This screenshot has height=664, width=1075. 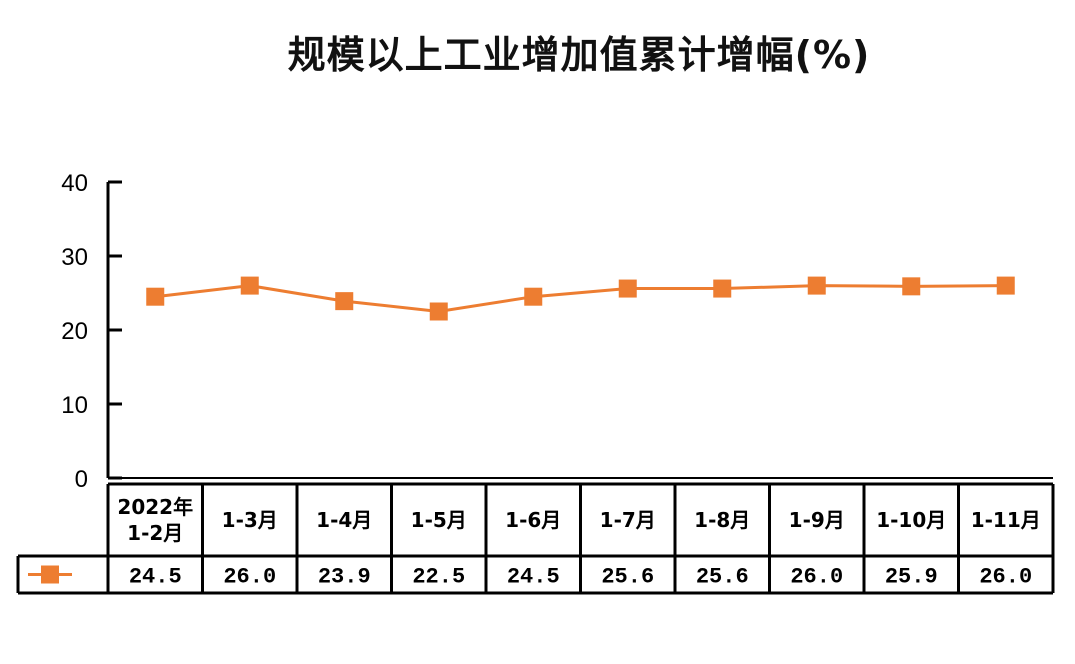 I want to click on category-label: 1-2月, so click(x=155, y=533).